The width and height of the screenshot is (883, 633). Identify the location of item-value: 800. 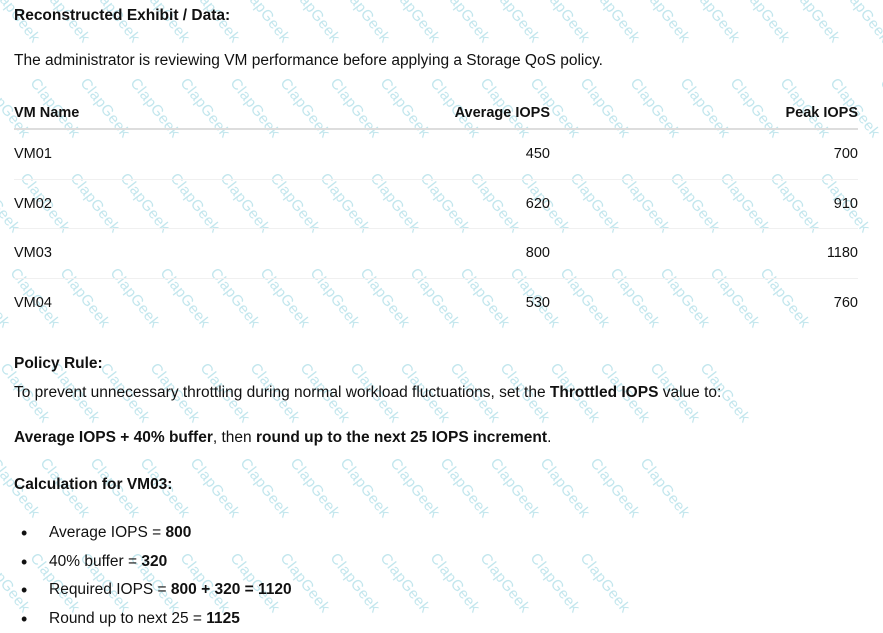
(178, 532).